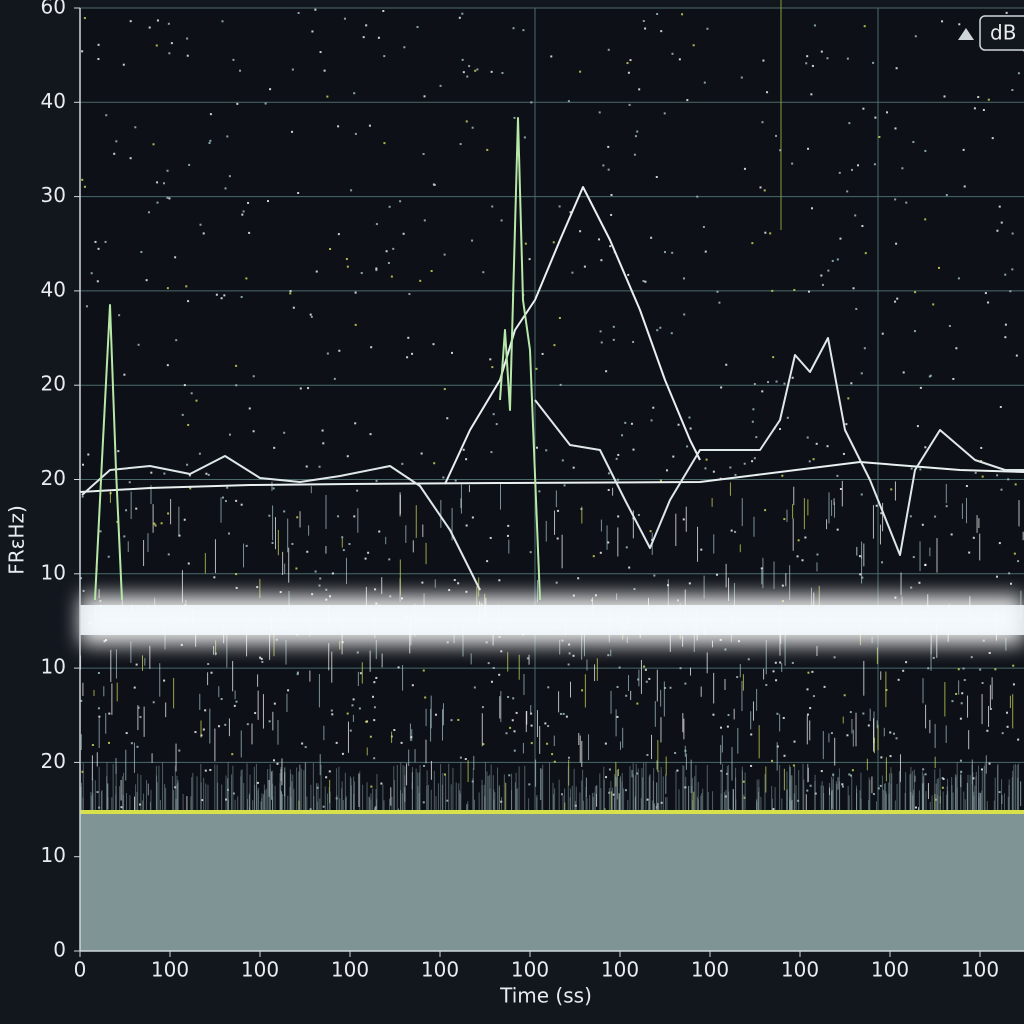 This screenshot has width=1024, height=1024. I want to click on y-tick-label: 0, so click(59, 950).